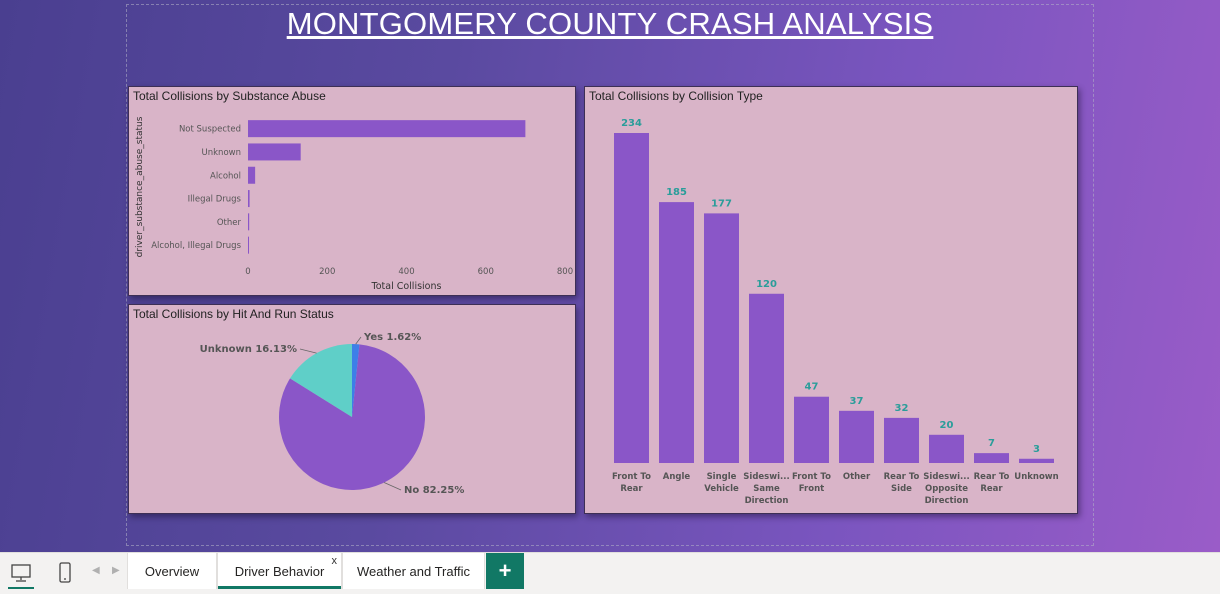 This screenshot has width=1220, height=594. Describe the element at coordinates (196, 246) in the screenshot. I see `substance-category-label: Alcohol, Illegal Drugs` at that location.